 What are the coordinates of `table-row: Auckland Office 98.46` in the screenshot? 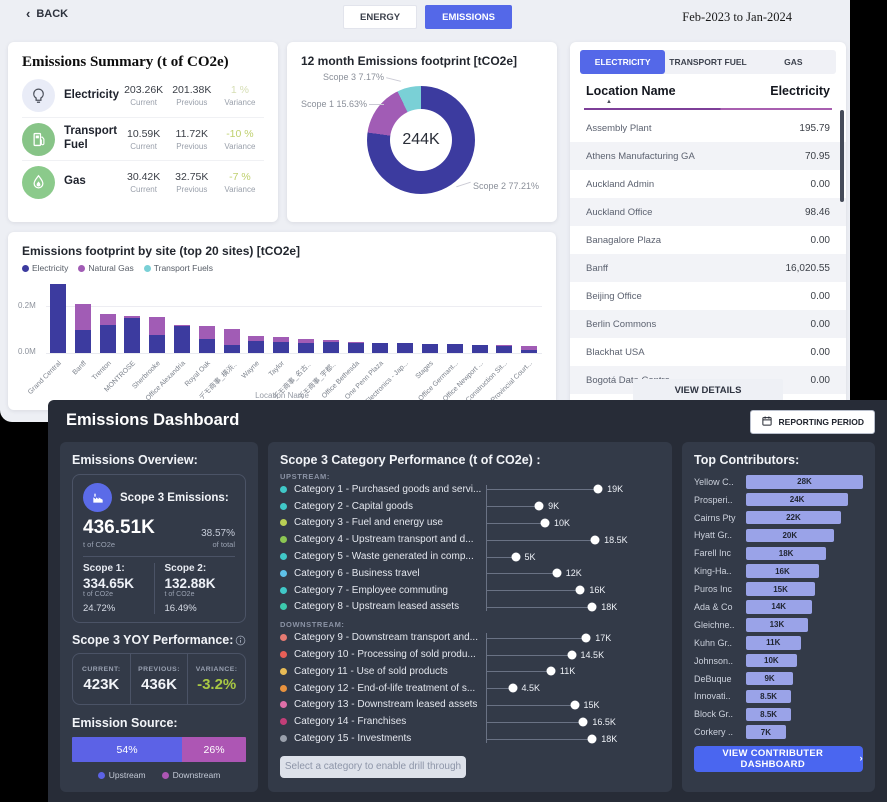 It's located at (708, 212).